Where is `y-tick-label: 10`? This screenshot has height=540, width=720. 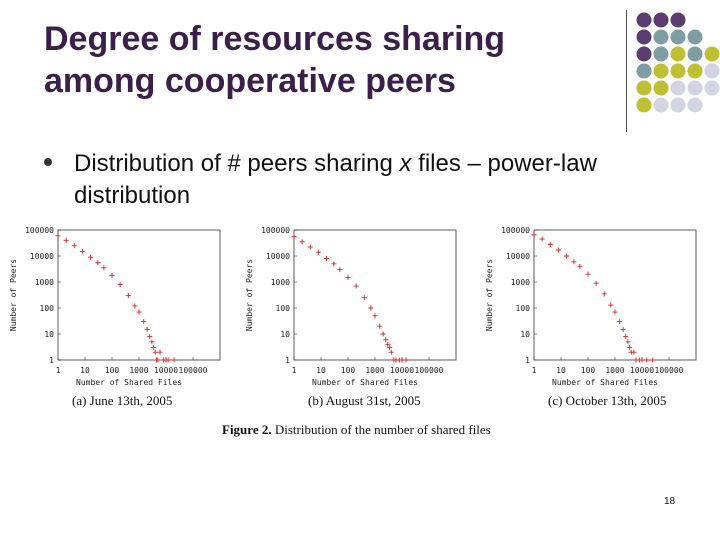
y-tick-label: 10 is located at coordinates (525, 334).